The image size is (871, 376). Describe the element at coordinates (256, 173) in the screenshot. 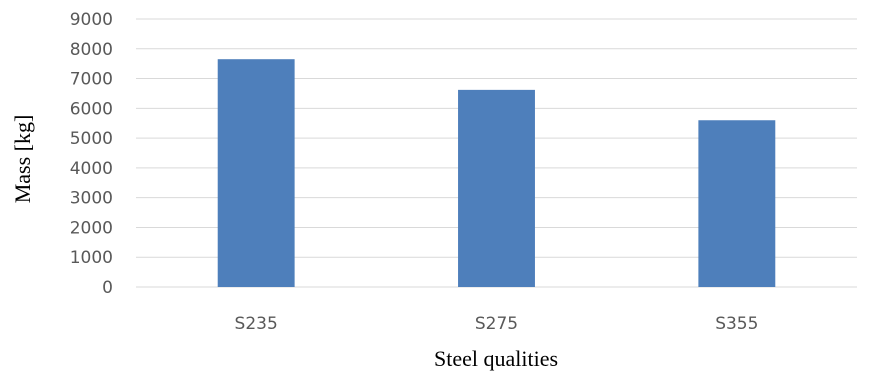

I see `bar-s235` at that location.